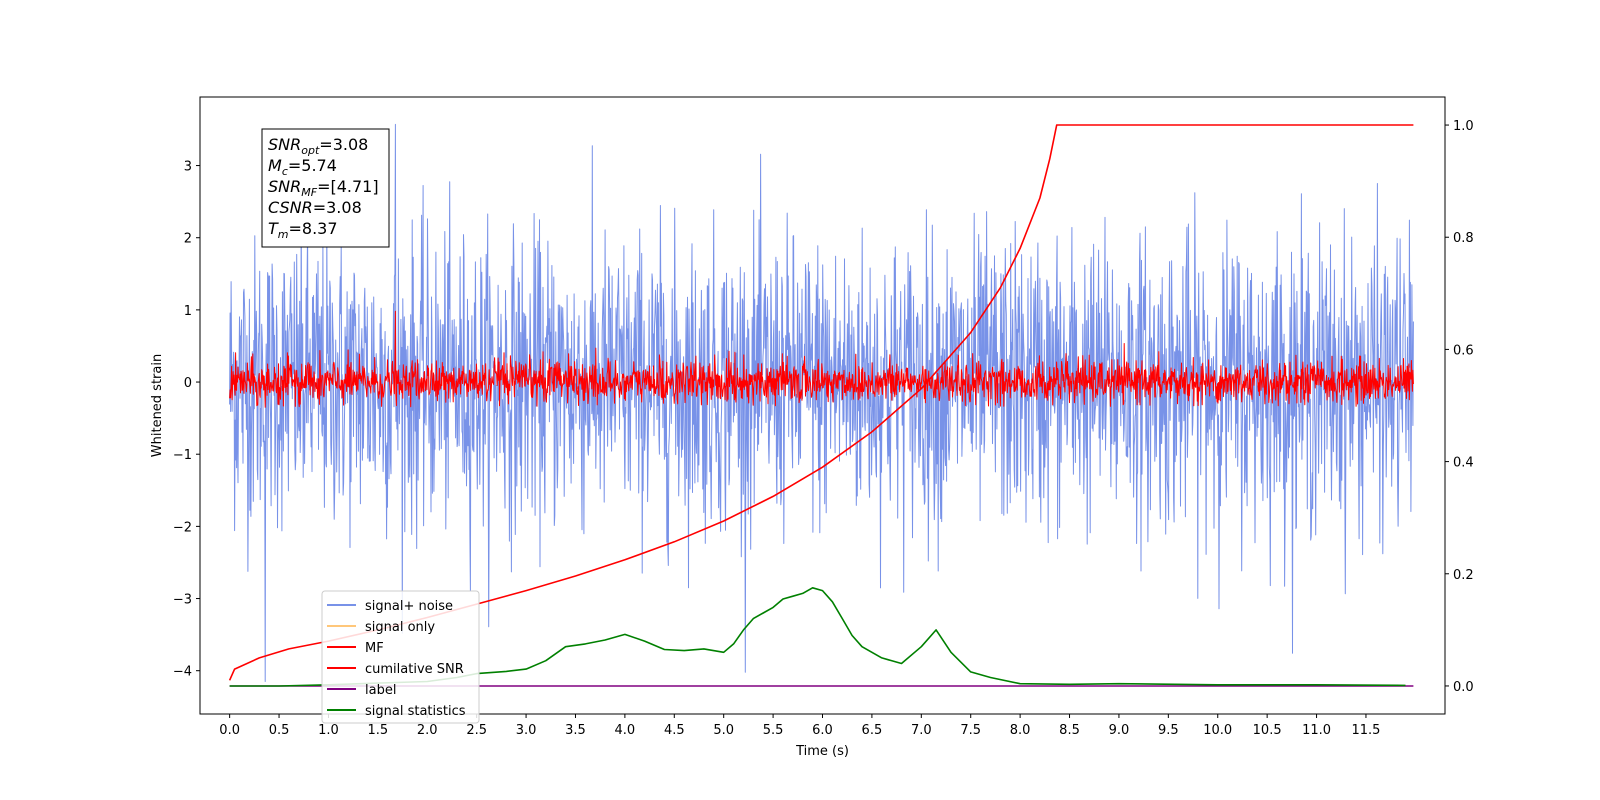  Describe the element at coordinates (1069, 730) in the screenshot. I see `x-tick-label: 8.5` at that location.